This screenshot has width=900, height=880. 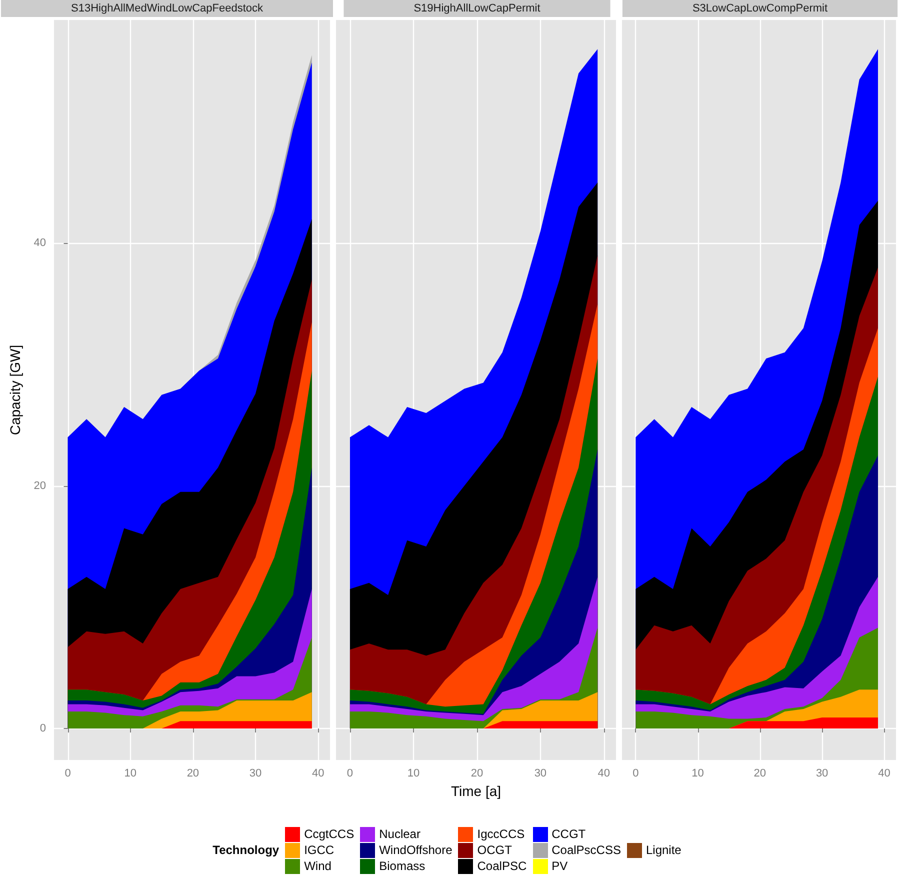 I want to click on y-tick-label: 20, so click(x=40, y=486).